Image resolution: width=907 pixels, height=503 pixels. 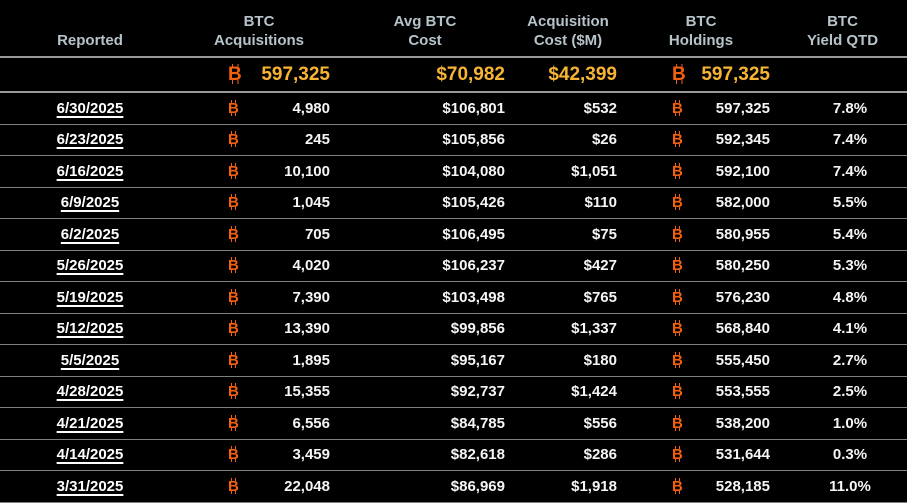 I want to click on summary-avg-btc-cost-value: $70,982, so click(x=470, y=74).